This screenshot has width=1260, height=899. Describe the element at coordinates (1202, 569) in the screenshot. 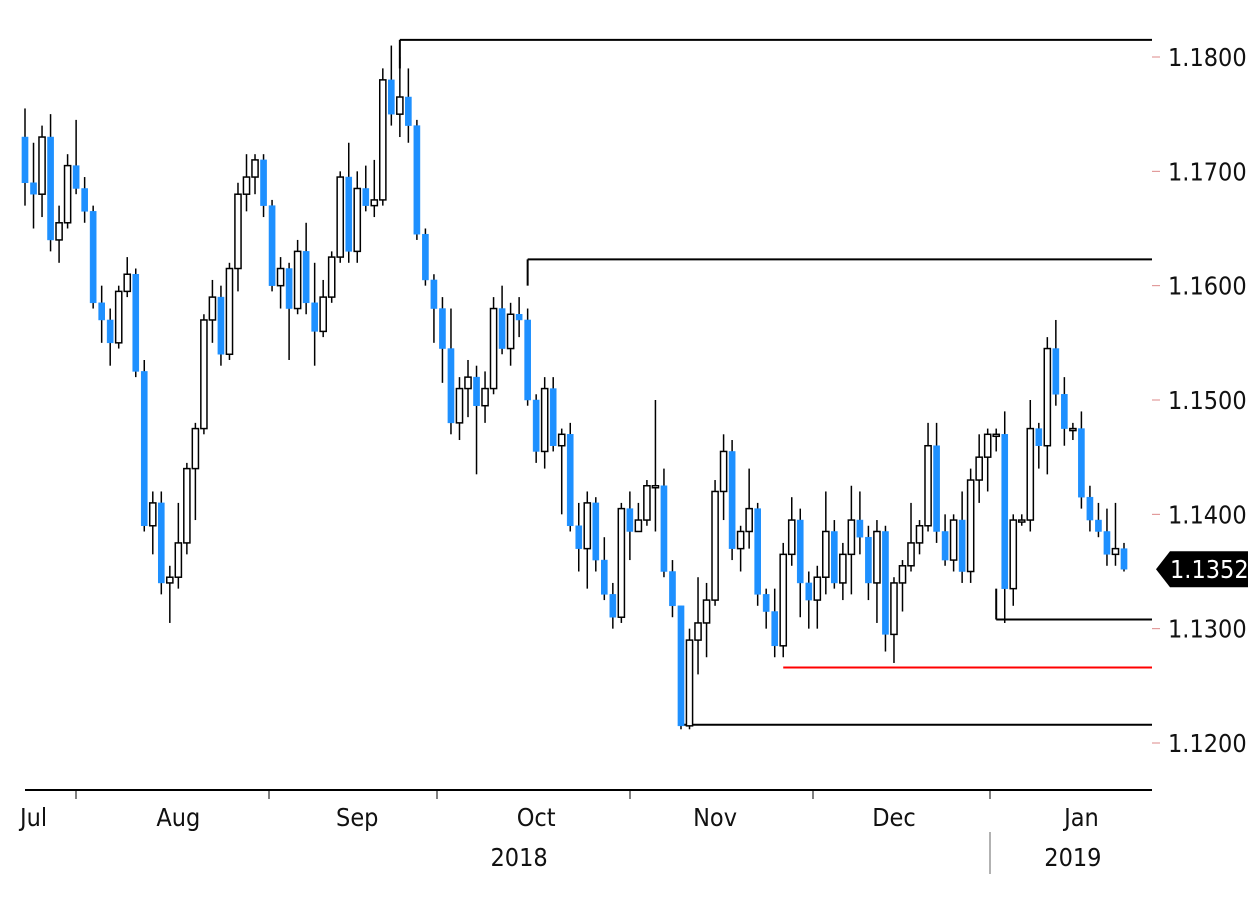

I see `last-price-badge: 1.1352` at that location.